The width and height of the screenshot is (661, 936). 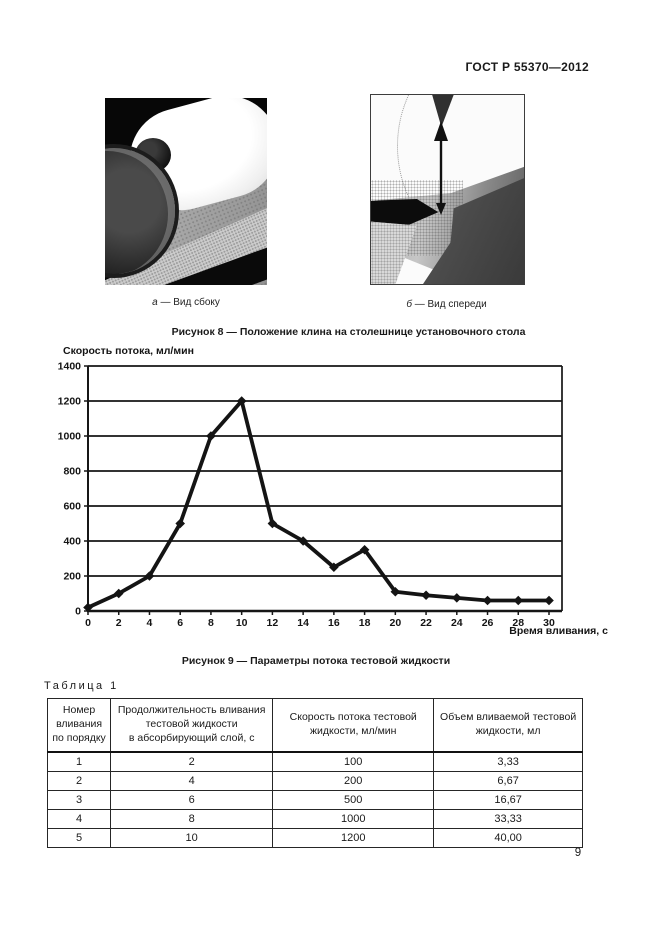 I want to click on x-tick-label: 26, so click(x=488, y=623).